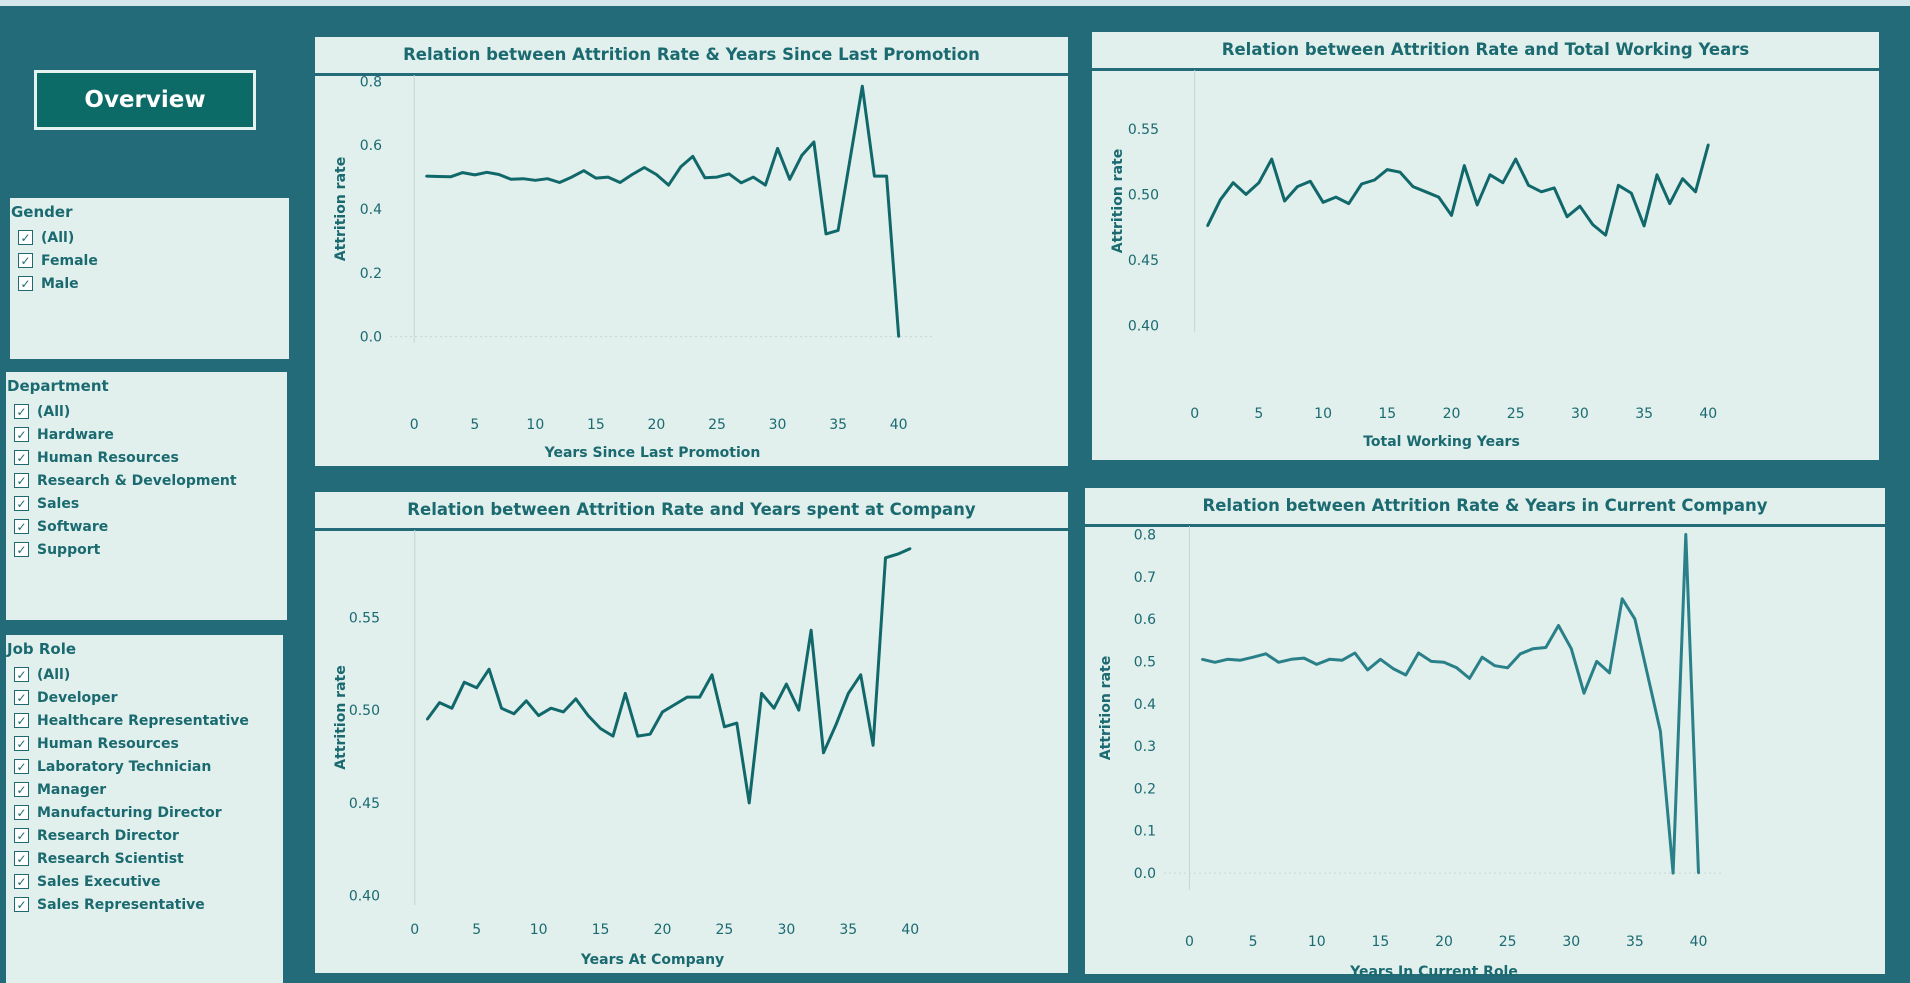 The width and height of the screenshot is (1910, 983). Describe the element at coordinates (144, 697) in the screenshot. I see `filter-option: ✓ Developer` at that location.